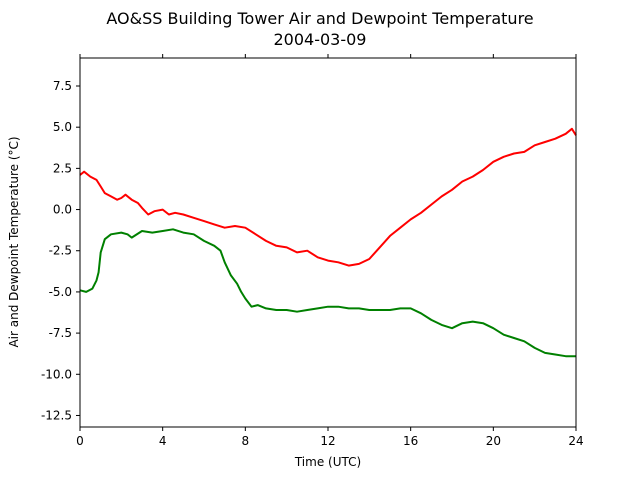 Image resolution: width=640 pixels, height=480 pixels. What do you see at coordinates (493, 441) in the screenshot?
I see `x-tick-label: 20` at bounding box center [493, 441].